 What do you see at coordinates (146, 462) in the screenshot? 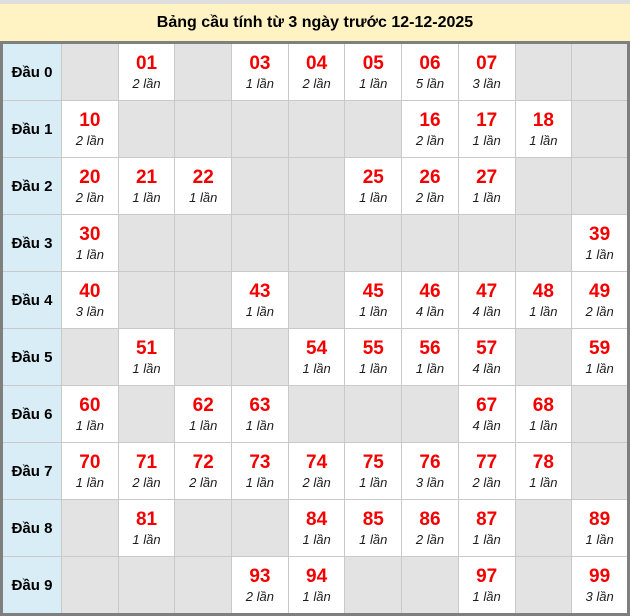
I see `lotto-number: 71` at bounding box center [146, 462].